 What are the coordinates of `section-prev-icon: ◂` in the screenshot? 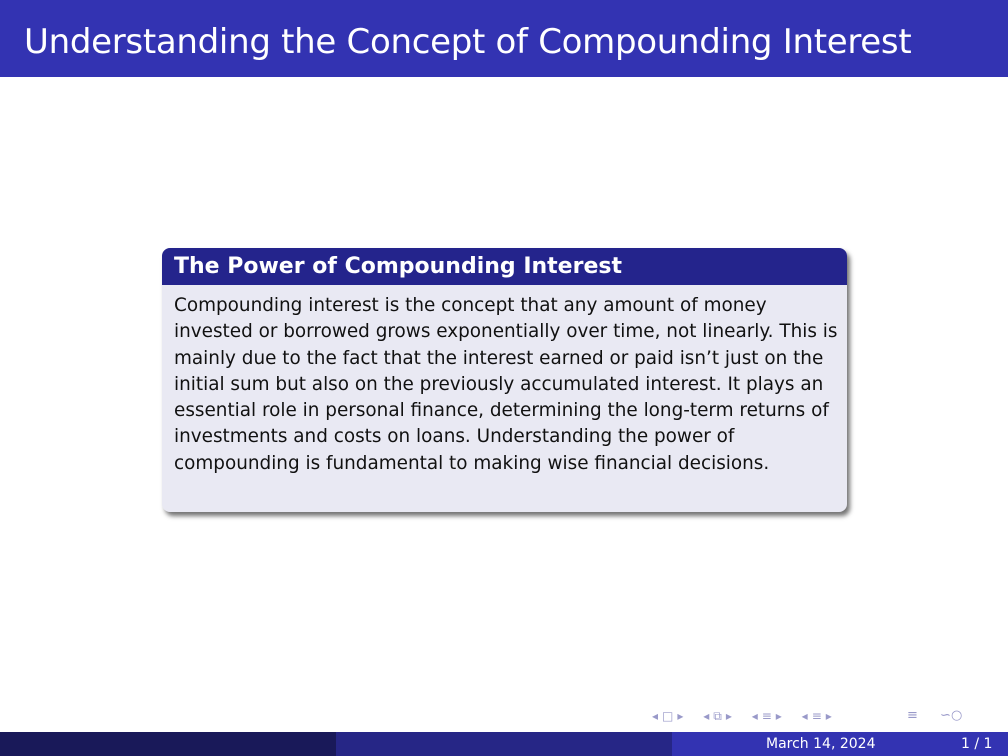 It's located at (706, 716).